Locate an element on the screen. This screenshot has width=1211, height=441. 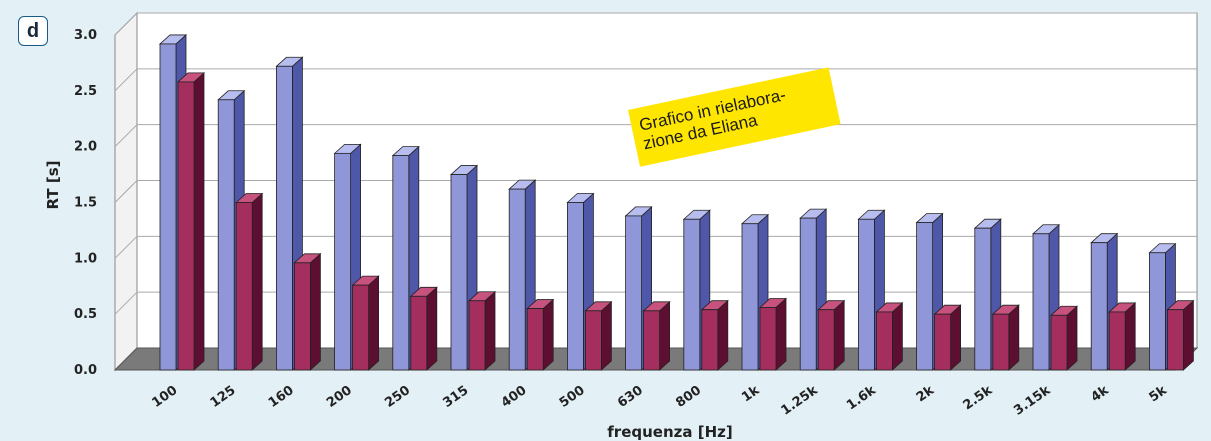
bar-b-2.5k is located at coordinates (1005, 337).